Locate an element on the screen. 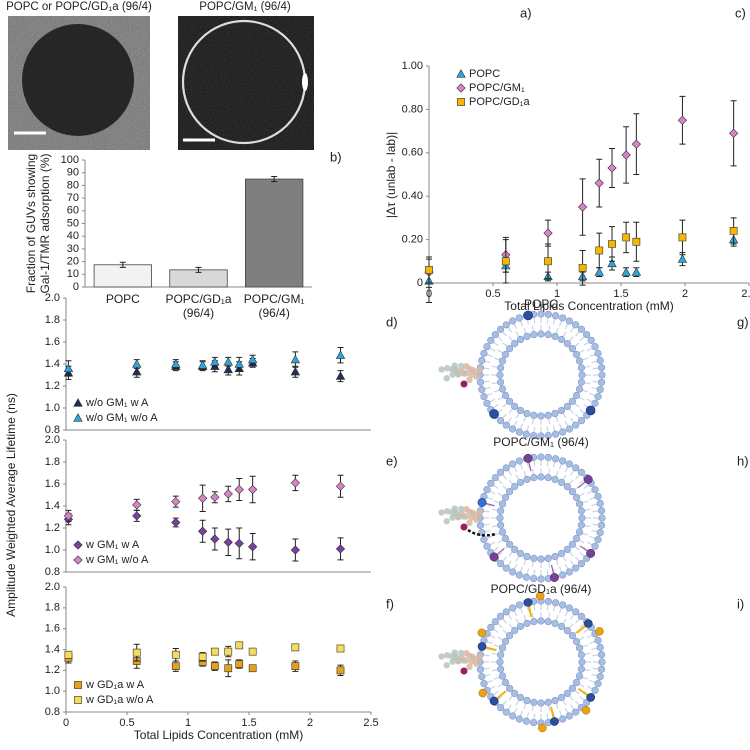  bright-spot is located at coordinates (305, 82).